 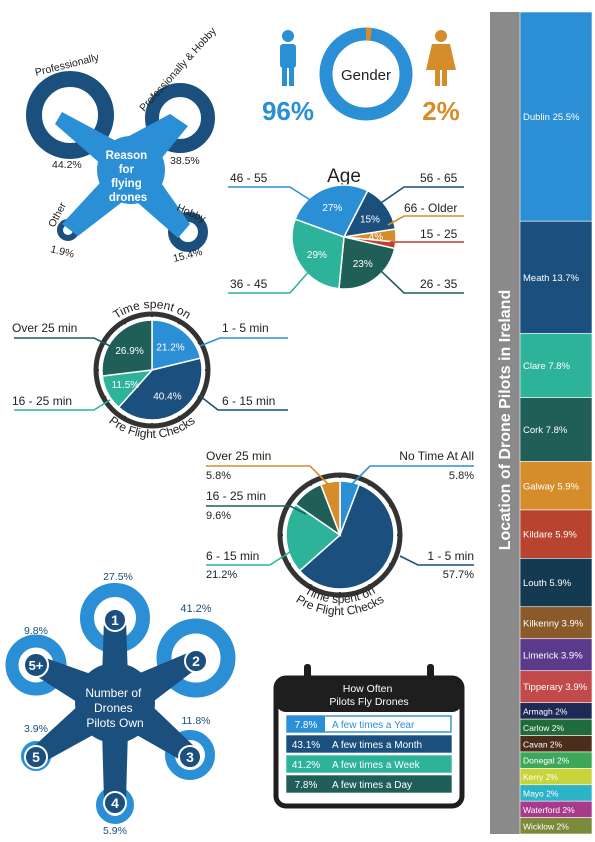 I want to click on location-label: Waterford 2%, so click(x=549, y=810).